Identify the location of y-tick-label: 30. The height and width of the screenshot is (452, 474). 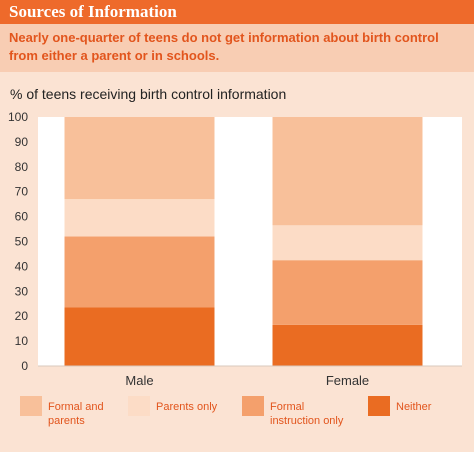
(22, 291).